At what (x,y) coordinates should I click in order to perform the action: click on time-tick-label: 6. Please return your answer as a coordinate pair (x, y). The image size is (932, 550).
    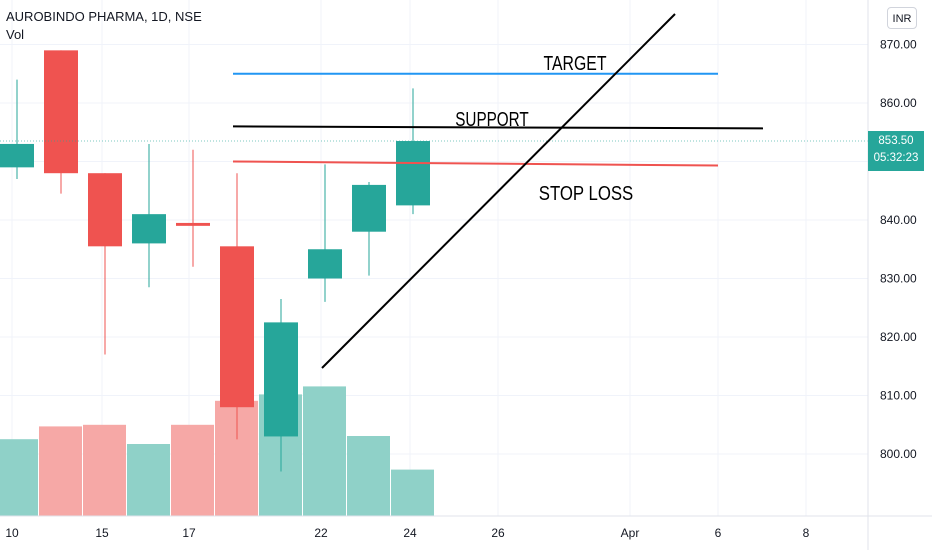
    Looking at the image, I should click on (718, 533).